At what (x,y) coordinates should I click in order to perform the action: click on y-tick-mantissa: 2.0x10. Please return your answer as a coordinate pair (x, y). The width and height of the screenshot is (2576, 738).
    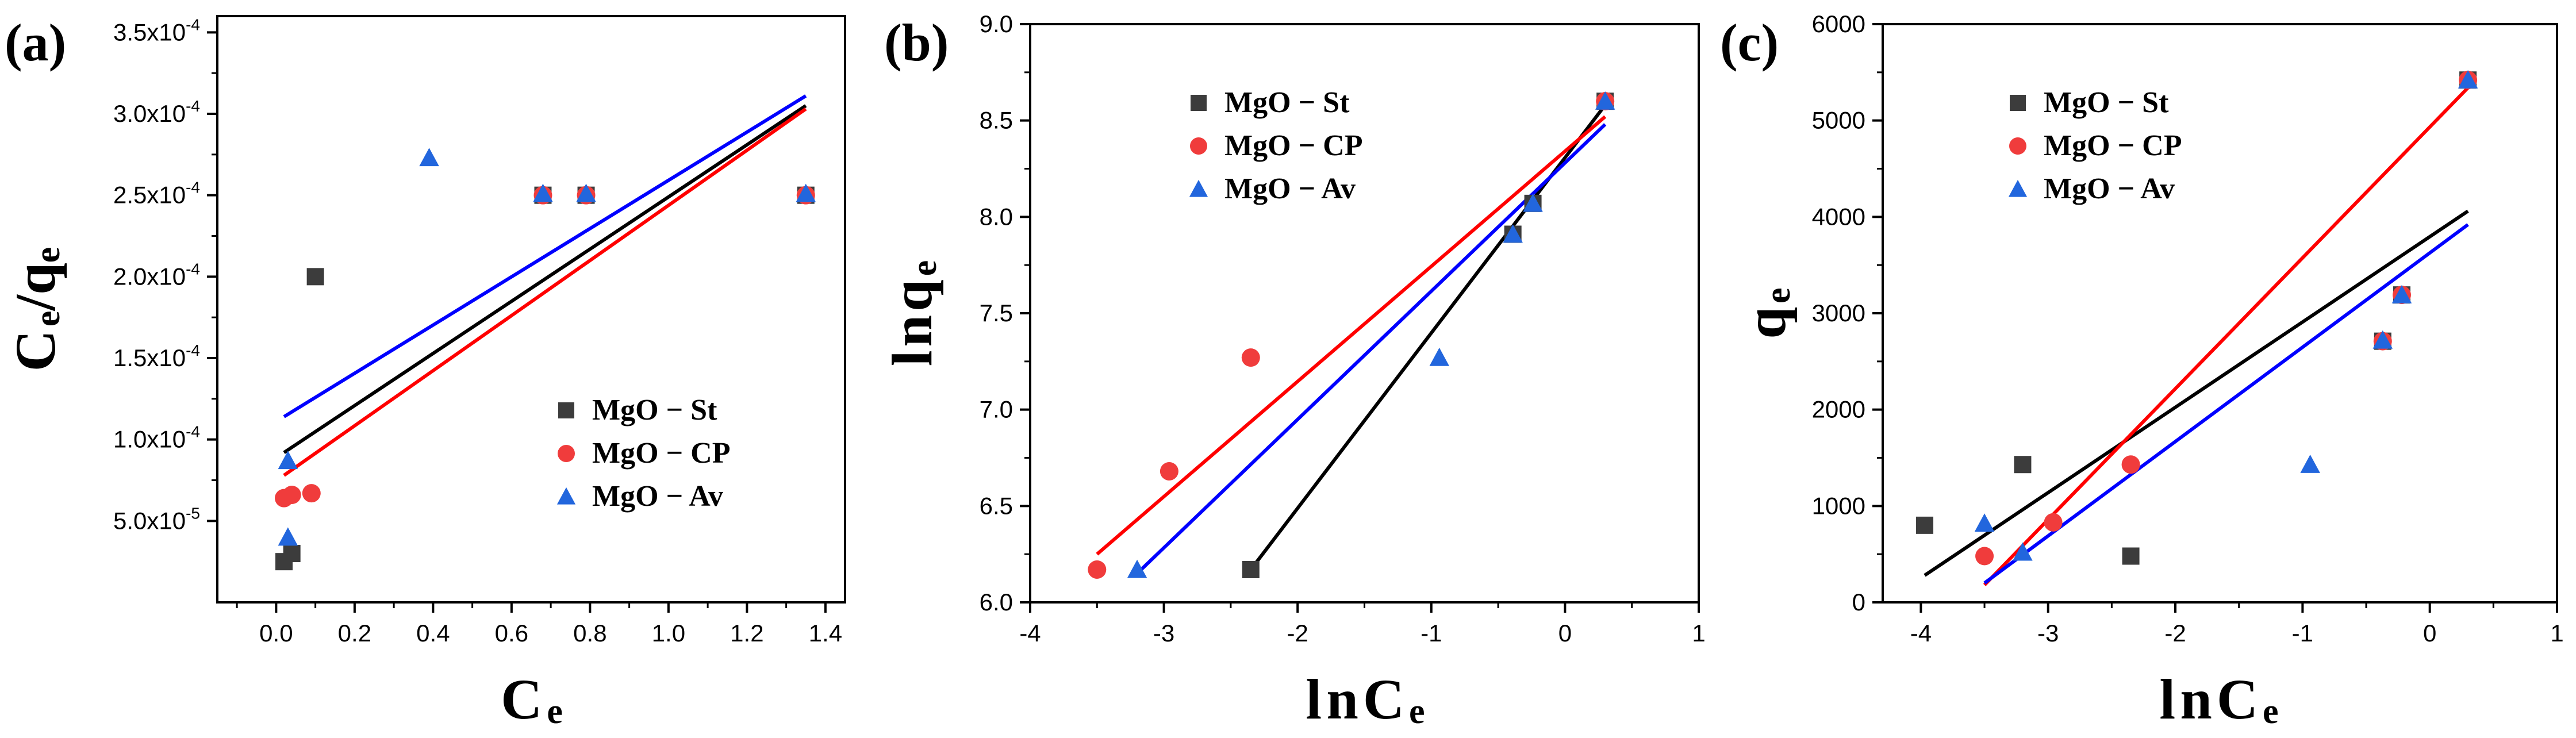
    Looking at the image, I should click on (149, 276).